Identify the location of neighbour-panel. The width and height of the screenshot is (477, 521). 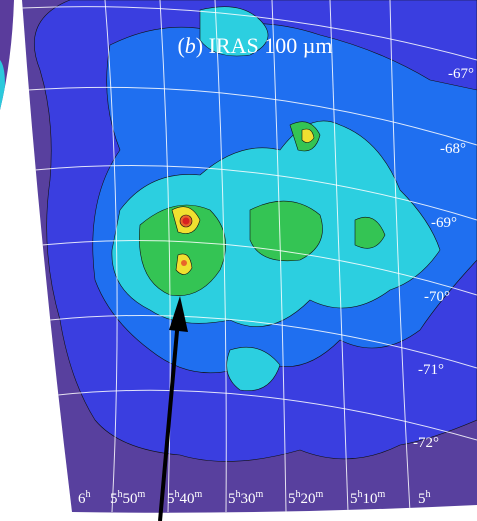
(7, 55).